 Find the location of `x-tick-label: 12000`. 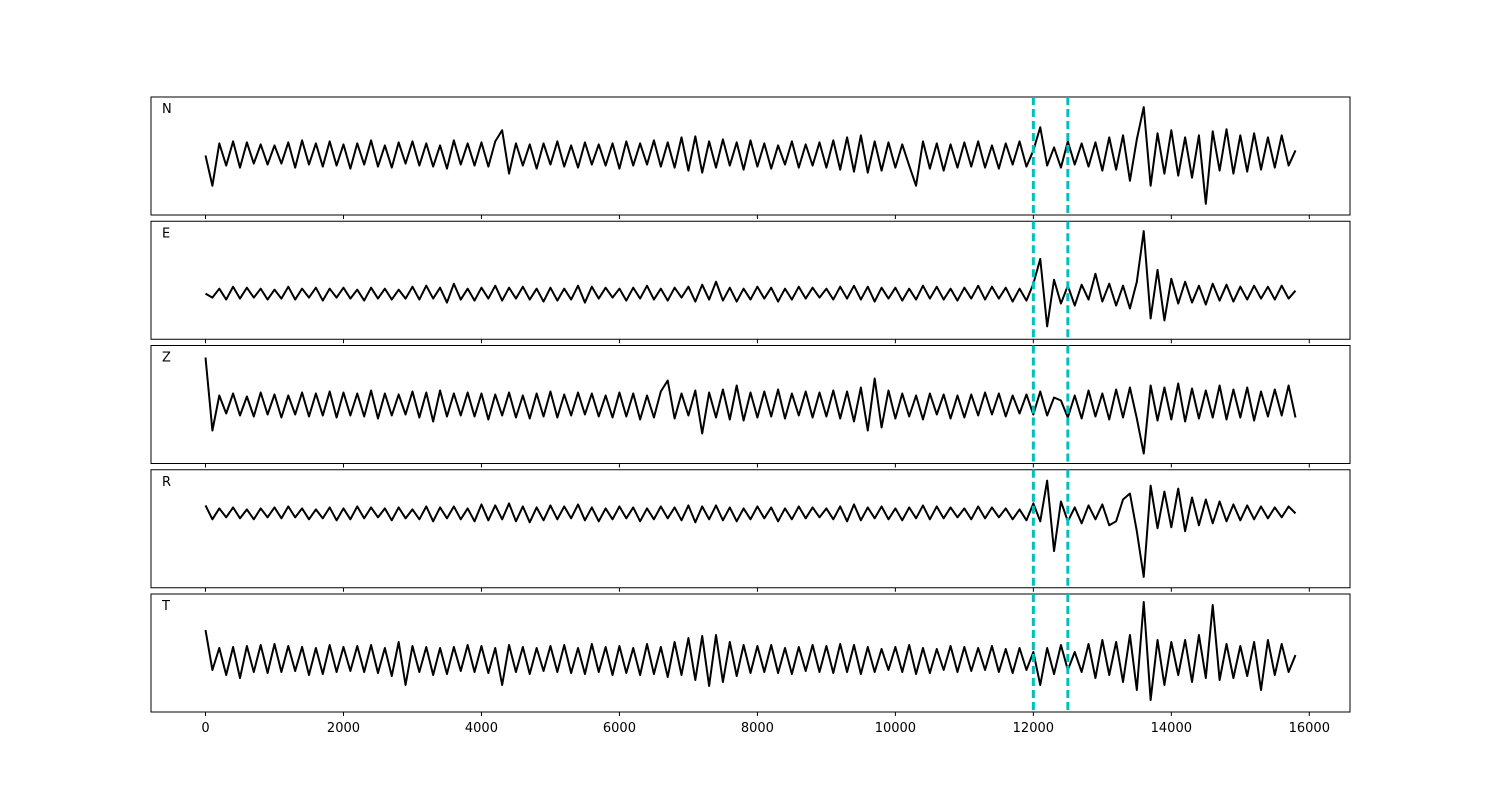

x-tick-label: 12000 is located at coordinates (1033, 728).